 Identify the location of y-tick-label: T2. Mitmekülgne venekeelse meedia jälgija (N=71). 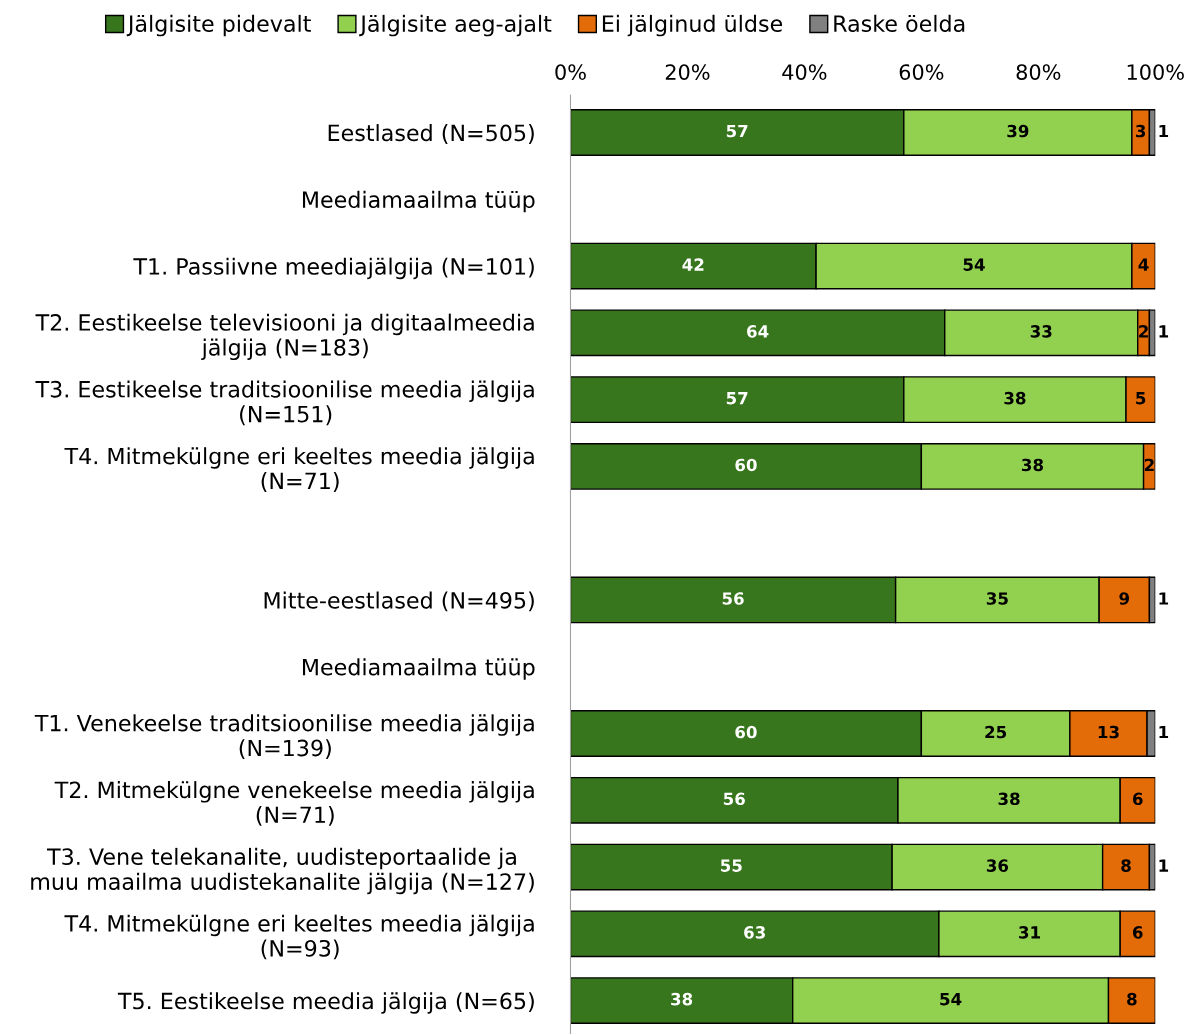
(294, 803).